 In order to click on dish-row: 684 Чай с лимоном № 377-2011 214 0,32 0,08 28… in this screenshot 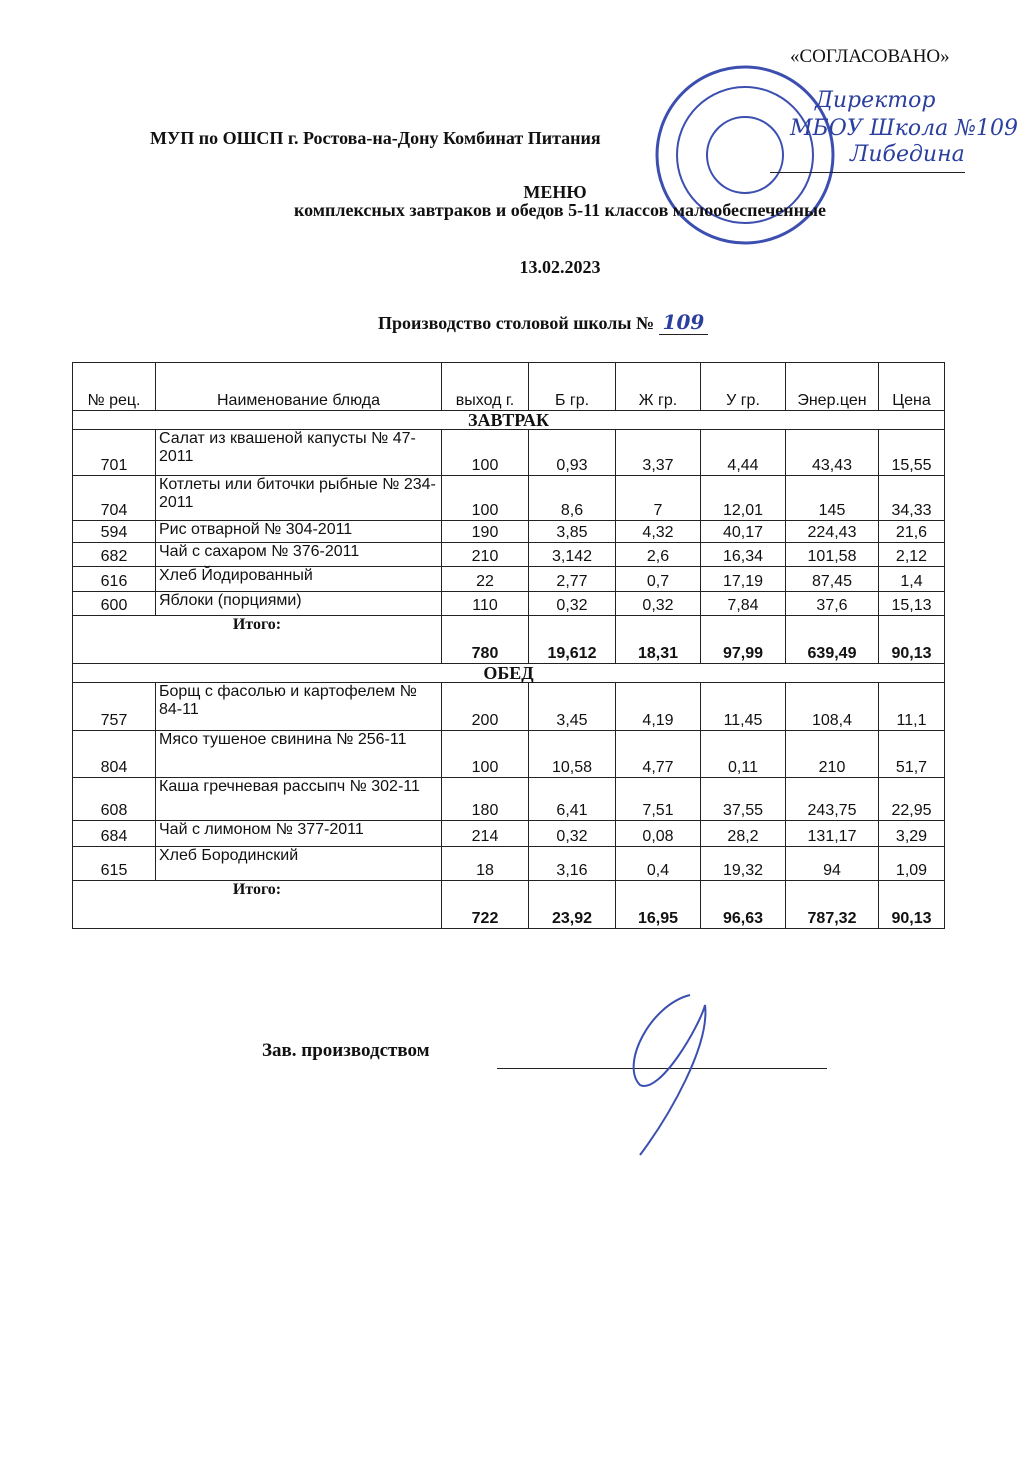, I will do `click(508, 833)`.